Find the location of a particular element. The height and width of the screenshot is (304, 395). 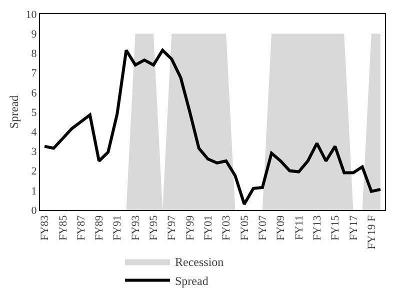

y-tick-label: 3 is located at coordinates (34, 152).